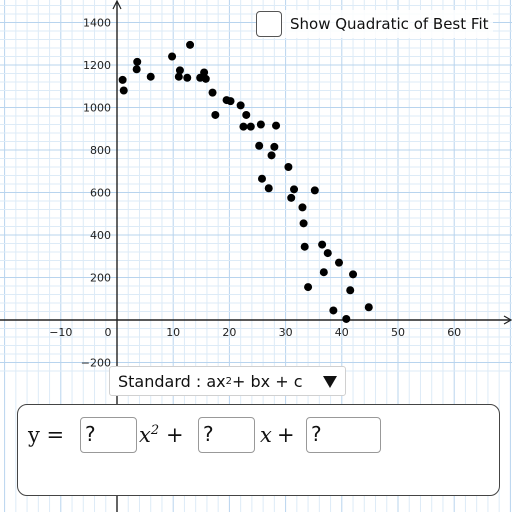 The width and height of the screenshot is (512, 512). Describe the element at coordinates (100, 278) in the screenshot. I see `y-tick-label: 200` at that location.